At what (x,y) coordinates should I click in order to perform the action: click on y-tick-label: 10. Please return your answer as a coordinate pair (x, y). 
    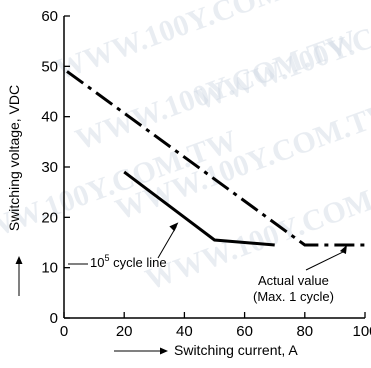
    Looking at the image, I should click on (49, 268).